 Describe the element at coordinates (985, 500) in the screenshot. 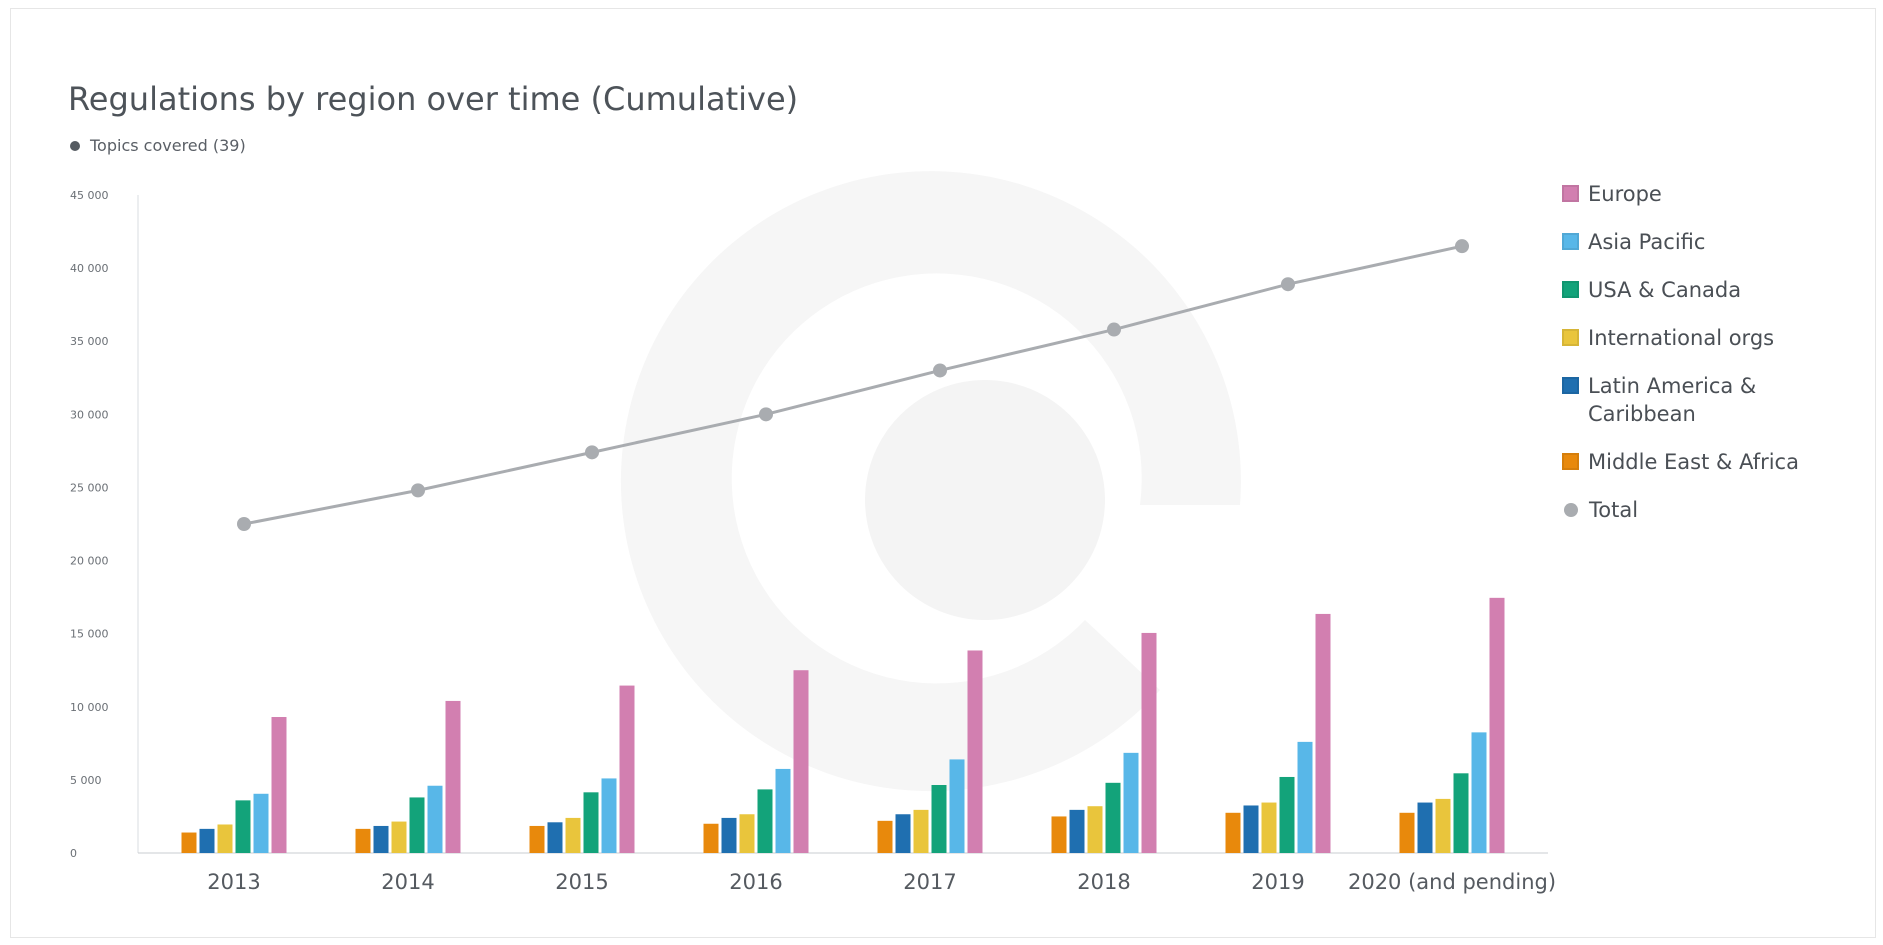

I see `watermark-circle` at that location.